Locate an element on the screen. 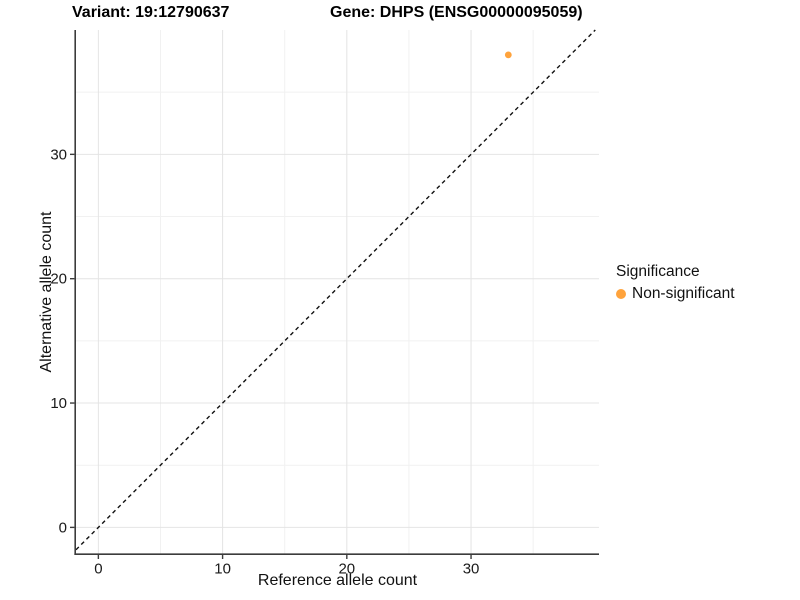 This screenshot has width=800, height=600. x-tick-label: 10 is located at coordinates (222, 569).